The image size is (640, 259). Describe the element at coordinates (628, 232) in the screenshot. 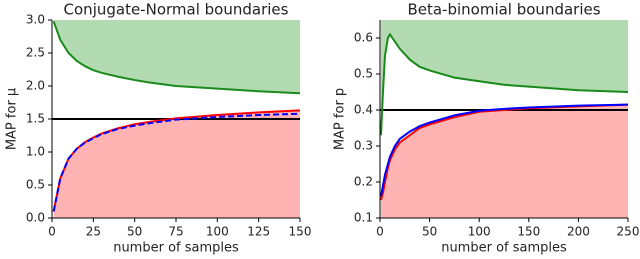

I see `x-tick-label: 250` at that location.